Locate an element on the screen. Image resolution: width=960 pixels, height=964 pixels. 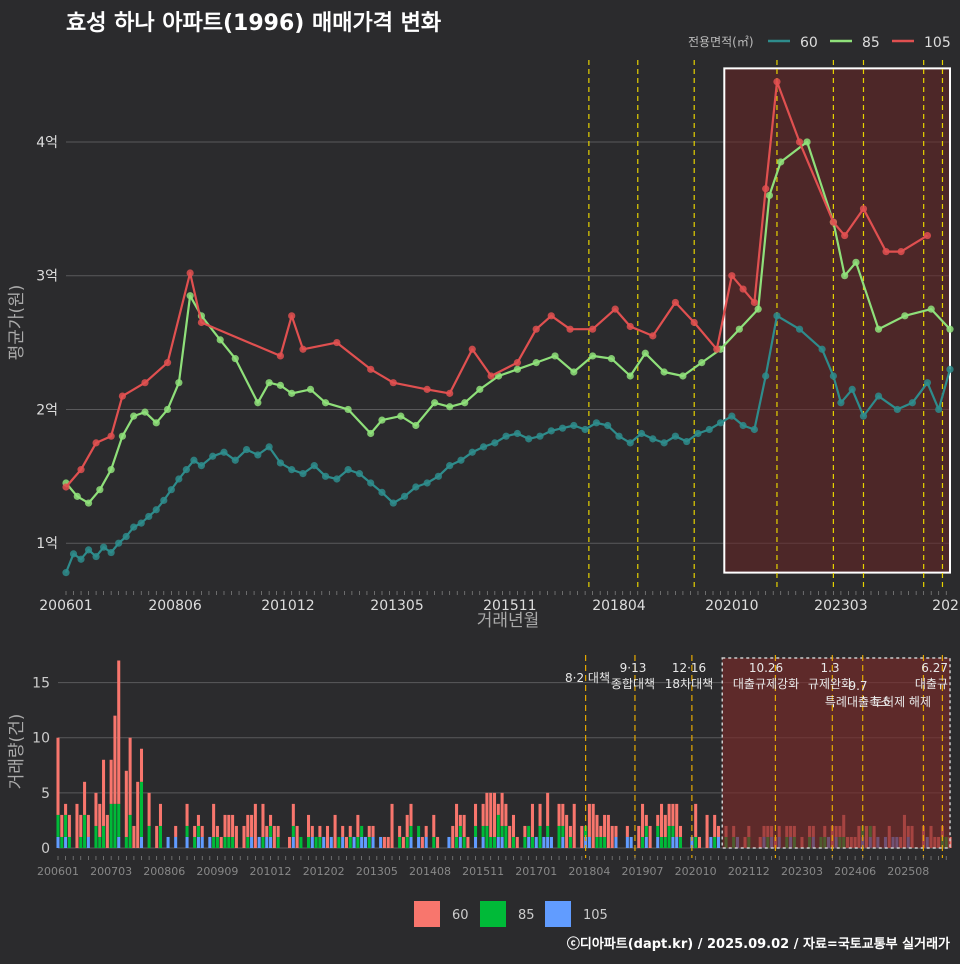
bottom-legend: 60 85 105 is located at coordinates (511, 914).